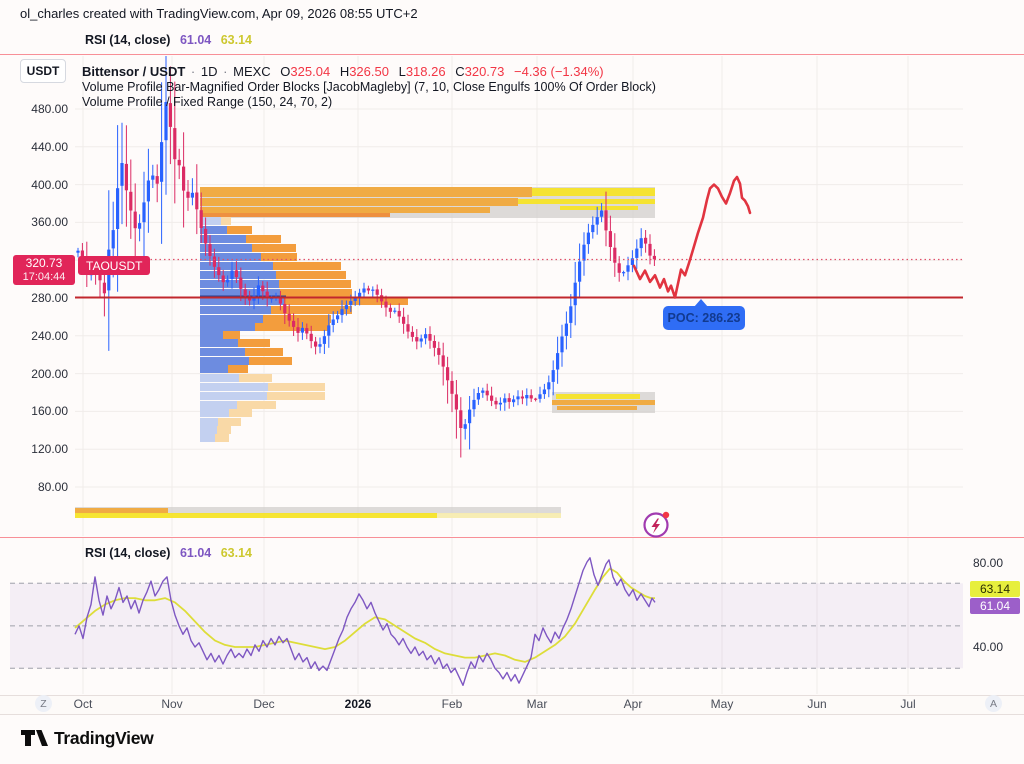  I want to click on exchange-label: MEXC, so click(252, 71).